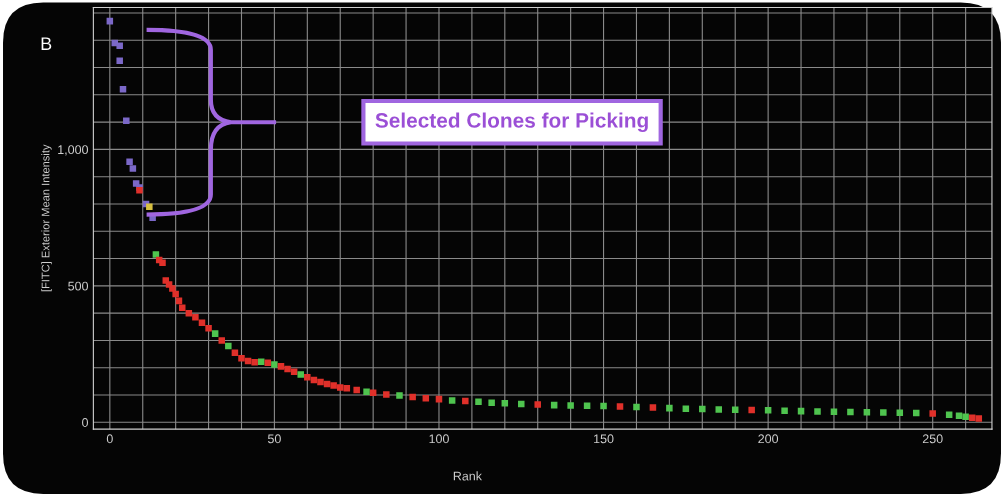  What do you see at coordinates (73, 150) in the screenshot?
I see `y-tick-label: 1,000` at bounding box center [73, 150].